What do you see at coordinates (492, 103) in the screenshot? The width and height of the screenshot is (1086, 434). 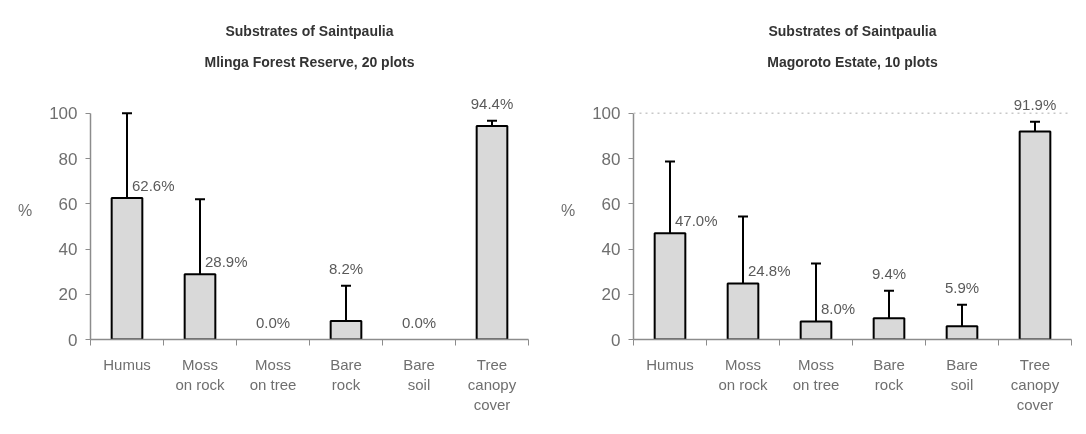 I see `data-label: 94.4%` at bounding box center [492, 103].